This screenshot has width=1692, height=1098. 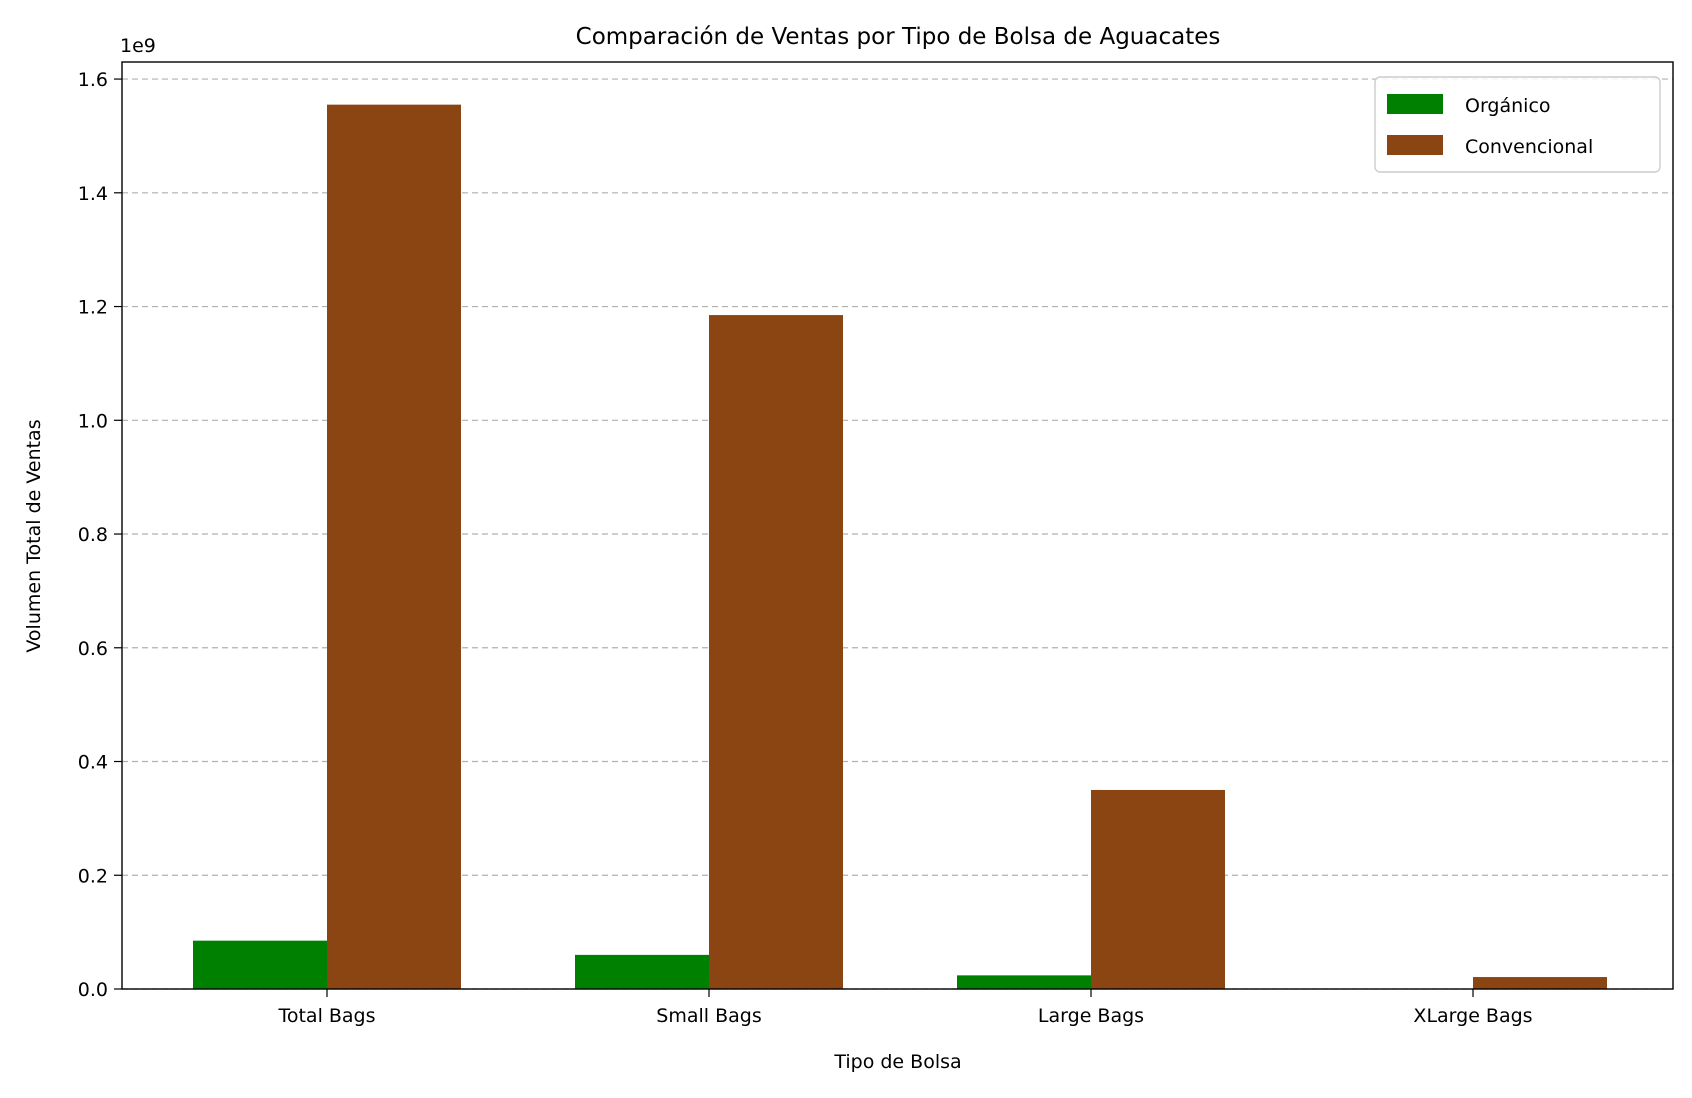 I want to click on y-tick-label: 0.6, so click(x=93, y=649).